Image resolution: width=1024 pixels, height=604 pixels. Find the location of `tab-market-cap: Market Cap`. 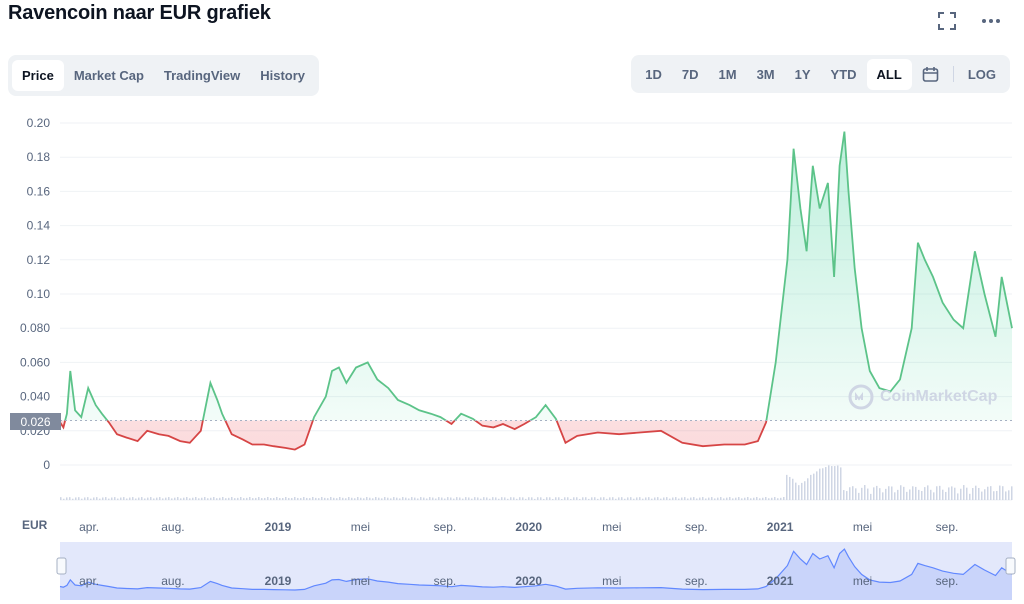

tab-market-cap: Market Cap is located at coordinates (108, 75).